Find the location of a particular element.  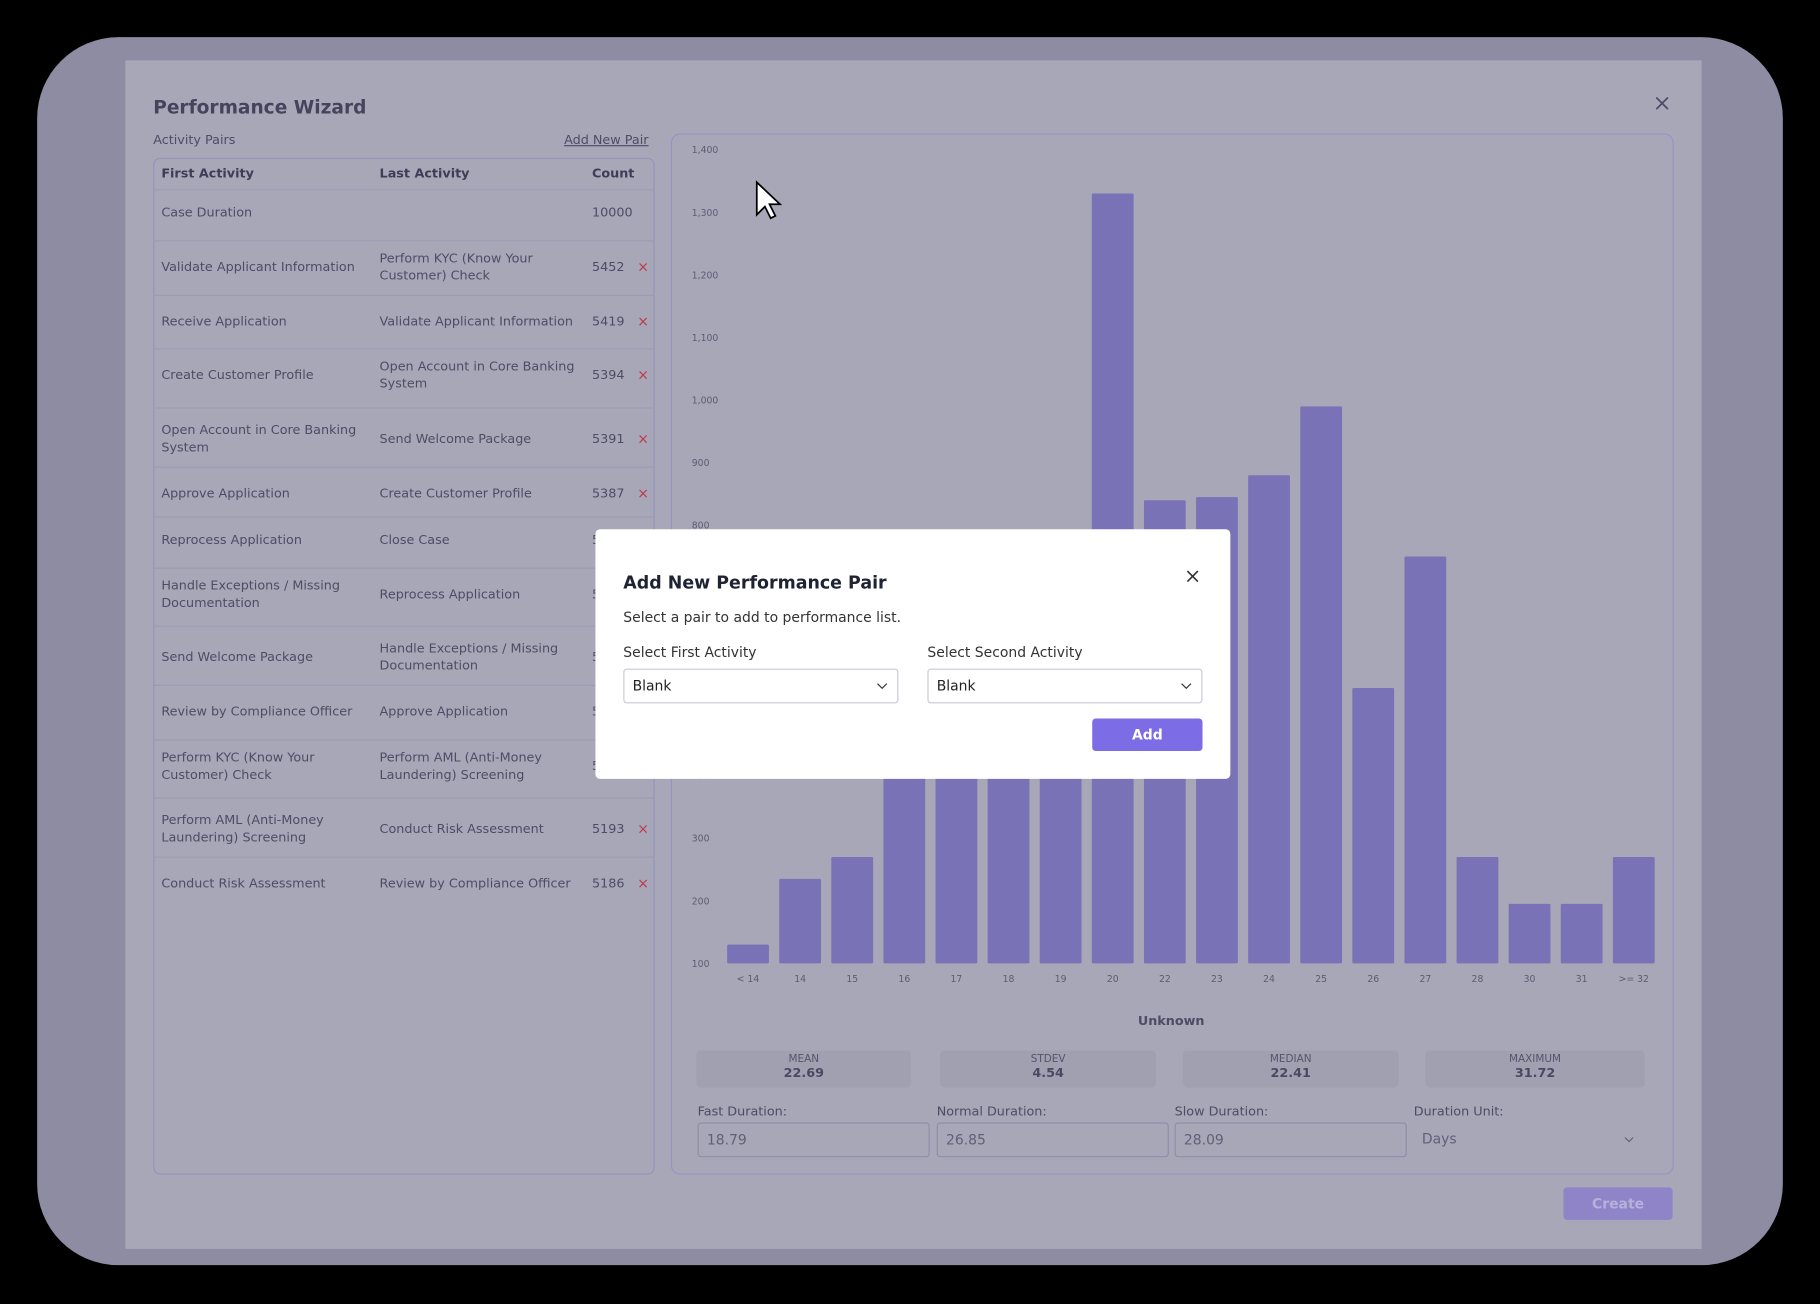

stat-label: MEDIAN is located at coordinates (1290, 1059).